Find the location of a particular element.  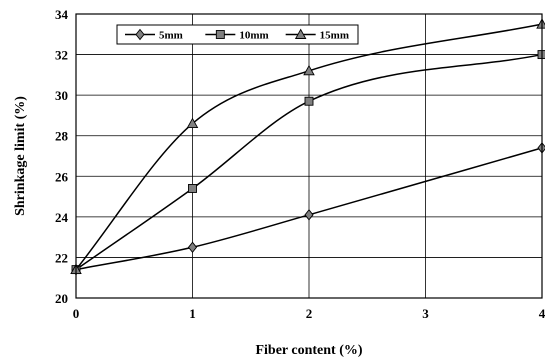

y-tick-label: 34 is located at coordinates (62, 14).